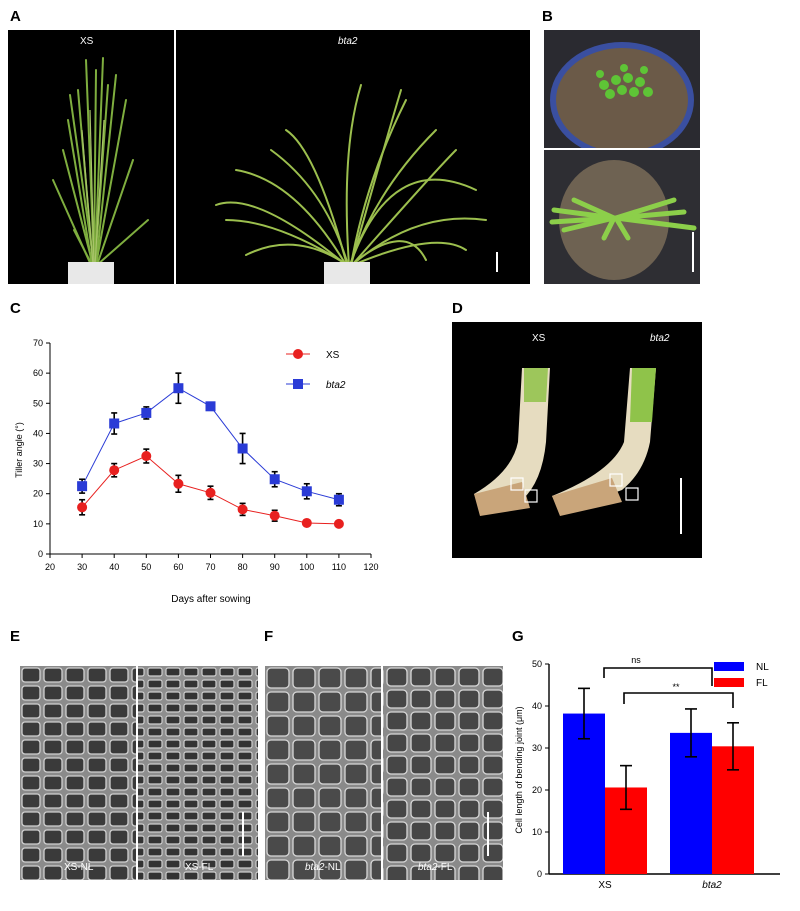 The height and width of the screenshot is (911, 800). What do you see at coordinates (445, 867) in the screenshot?
I see `sem-label-bta2-fl-suffix: -FL` at bounding box center [445, 867].